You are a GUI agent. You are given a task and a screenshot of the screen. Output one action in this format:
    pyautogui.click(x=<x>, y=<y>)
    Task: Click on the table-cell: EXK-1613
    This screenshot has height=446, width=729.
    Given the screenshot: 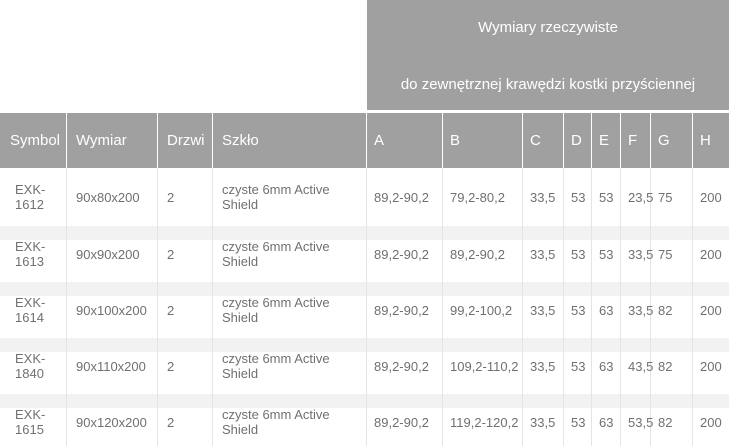 What is the action you would take?
    pyautogui.click(x=33, y=254)
    